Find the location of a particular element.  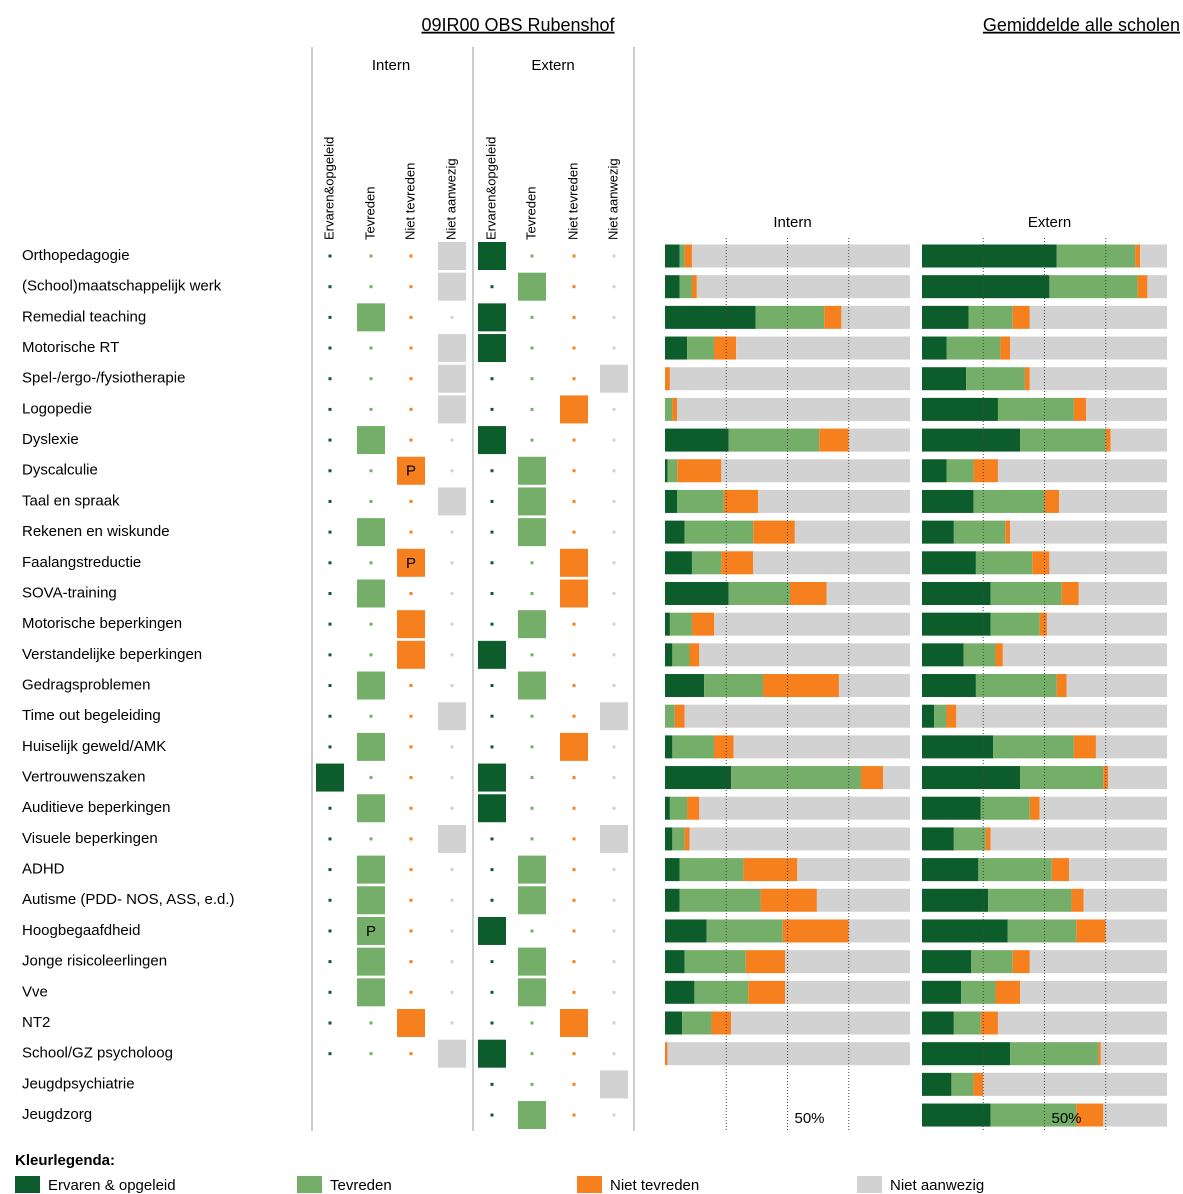

row-label: Spel-/ergo-/fysiotherapie is located at coordinates (103, 378).